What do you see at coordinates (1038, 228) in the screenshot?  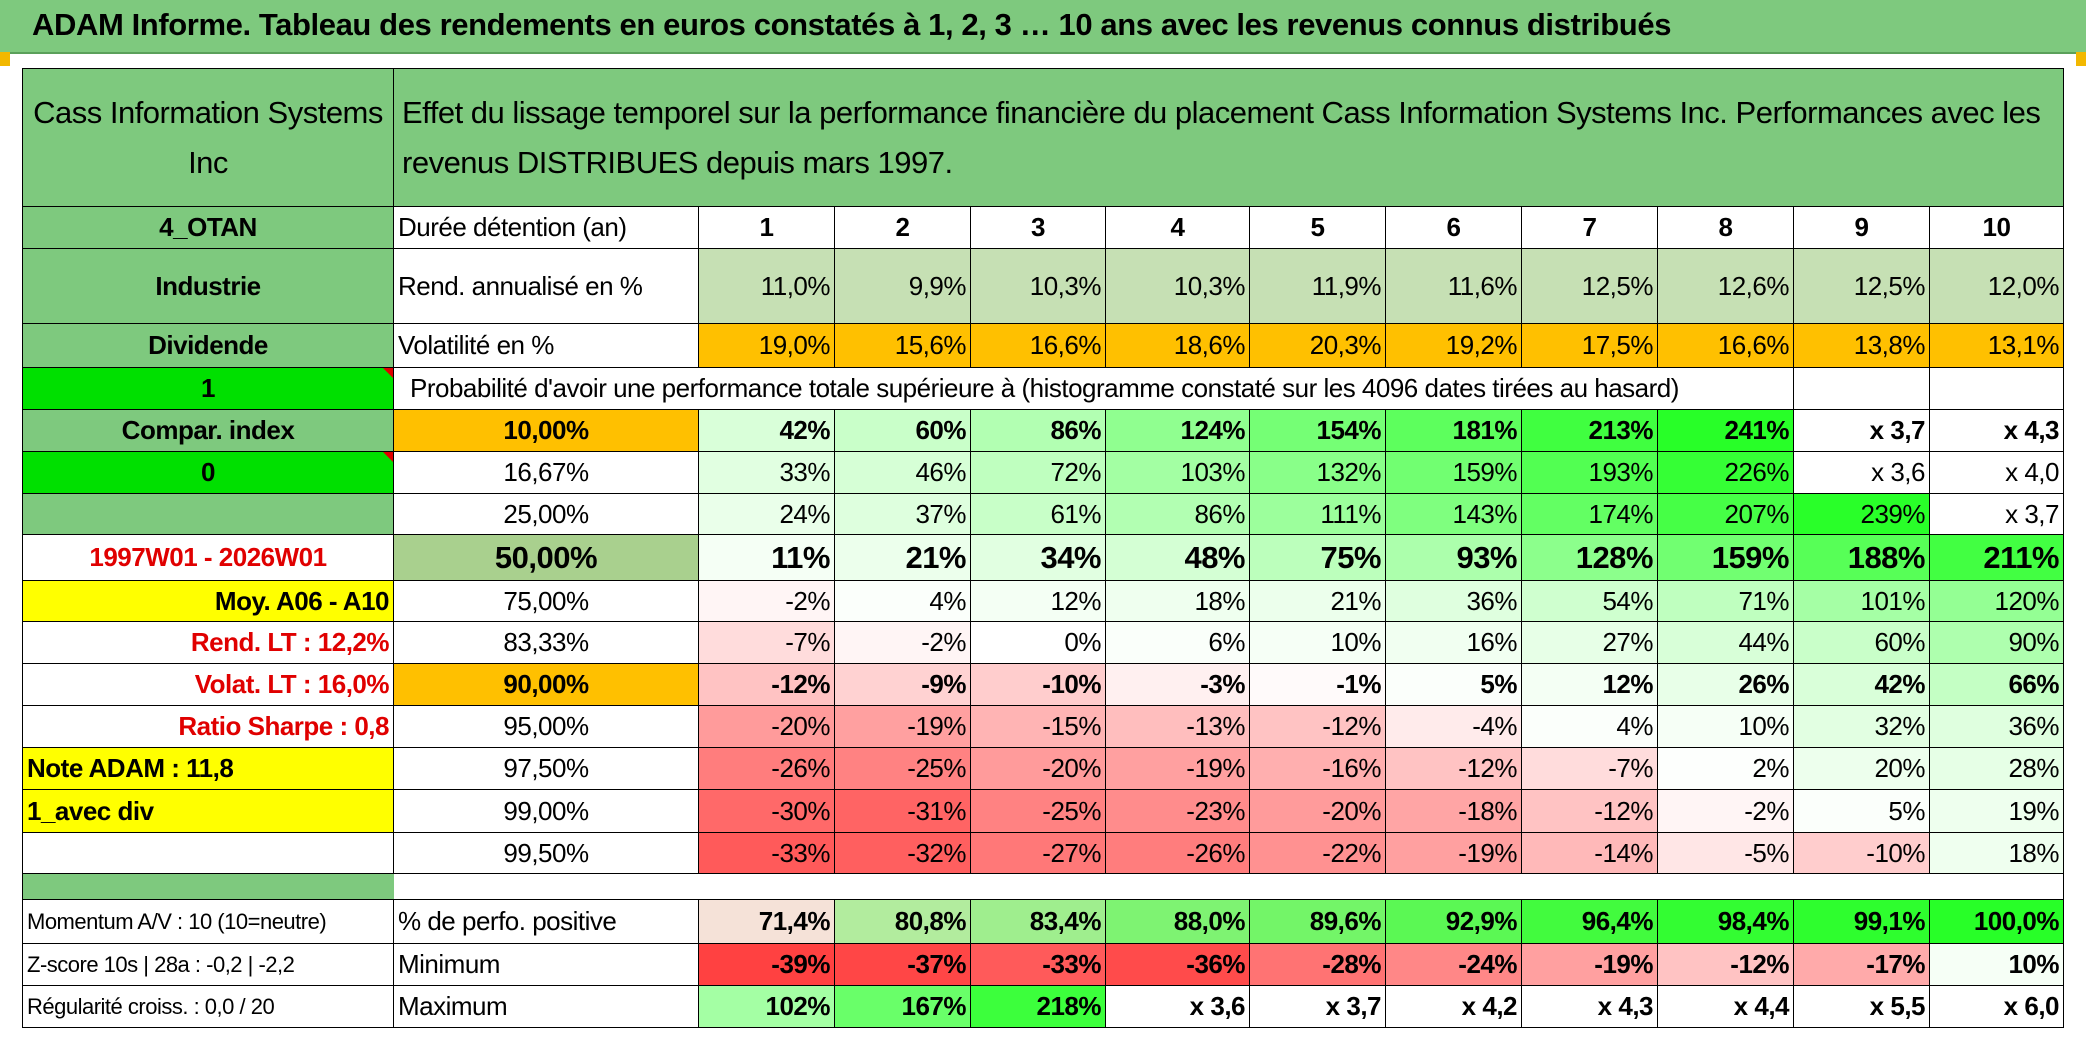 I see `year-header: 3` at bounding box center [1038, 228].